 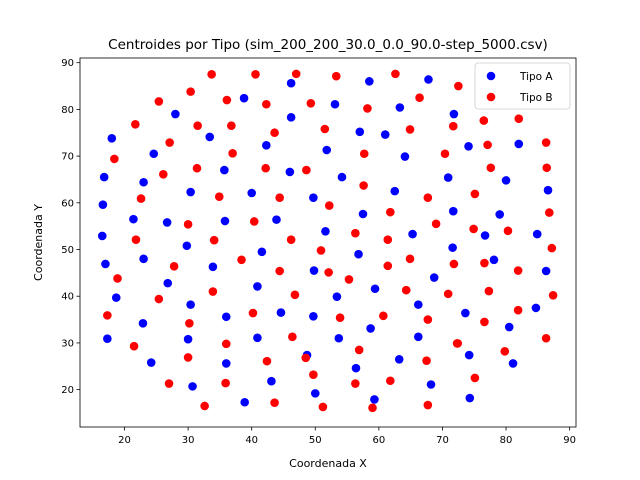 I want to click on y-axis-ticks: 20 30 40 50 60 70 80 90, so click(x=70, y=227).